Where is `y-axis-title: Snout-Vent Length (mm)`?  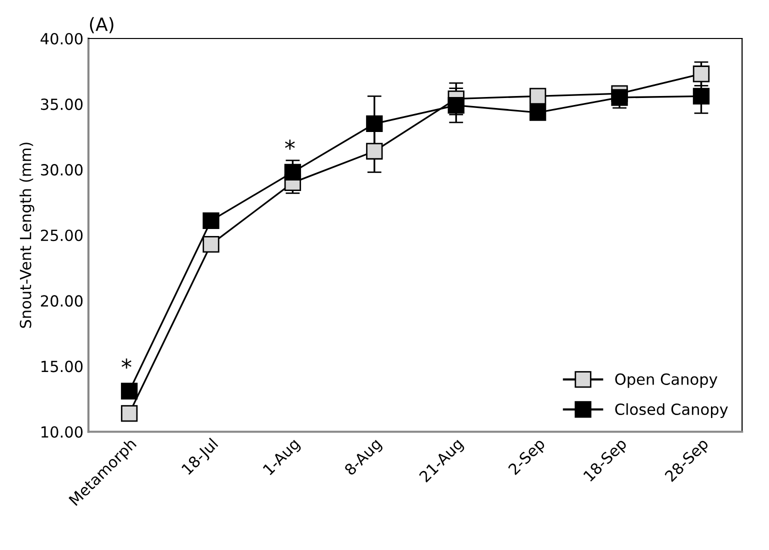 y-axis-title: Snout-Vent Length (mm) is located at coordinates (26, 235).